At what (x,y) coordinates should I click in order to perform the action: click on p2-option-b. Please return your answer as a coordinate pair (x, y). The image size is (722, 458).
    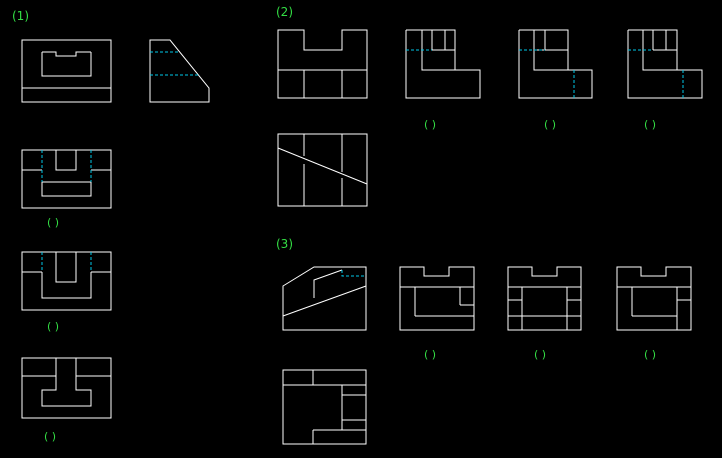
    Looking at the image, I should click on (555, 64).